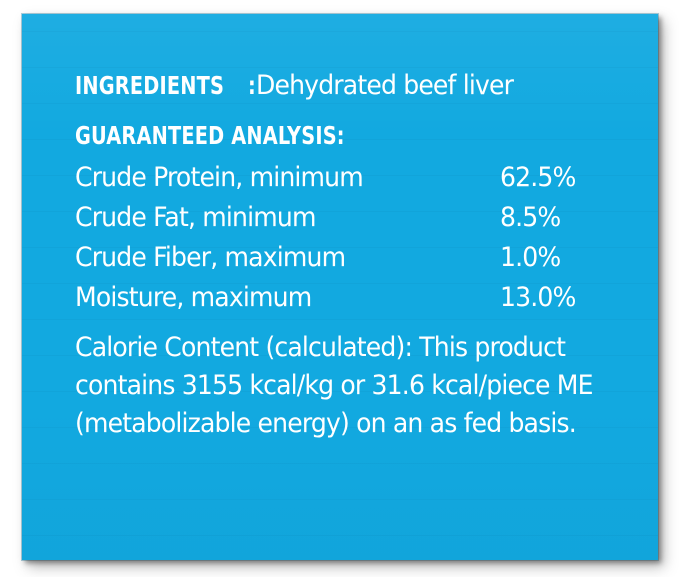 This screenshot has width=679, height=577. I want to click on guaranteed-analysis-heading: GUARANTEED ANALYSIS:, so click(210, 135).